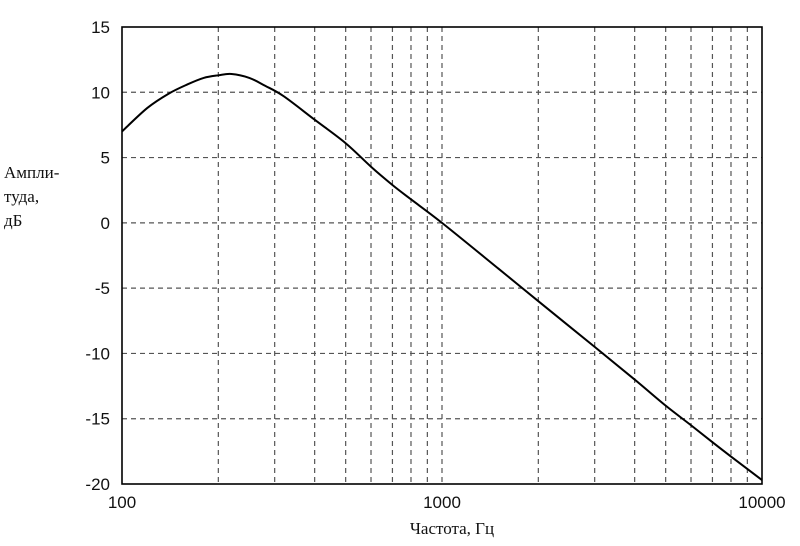 The width and height of the screenshot is (800, 546). Describe the element at coordinates (32, 172) in the screenshot. I see `y-axis-title-line: Ампли-` at that location.